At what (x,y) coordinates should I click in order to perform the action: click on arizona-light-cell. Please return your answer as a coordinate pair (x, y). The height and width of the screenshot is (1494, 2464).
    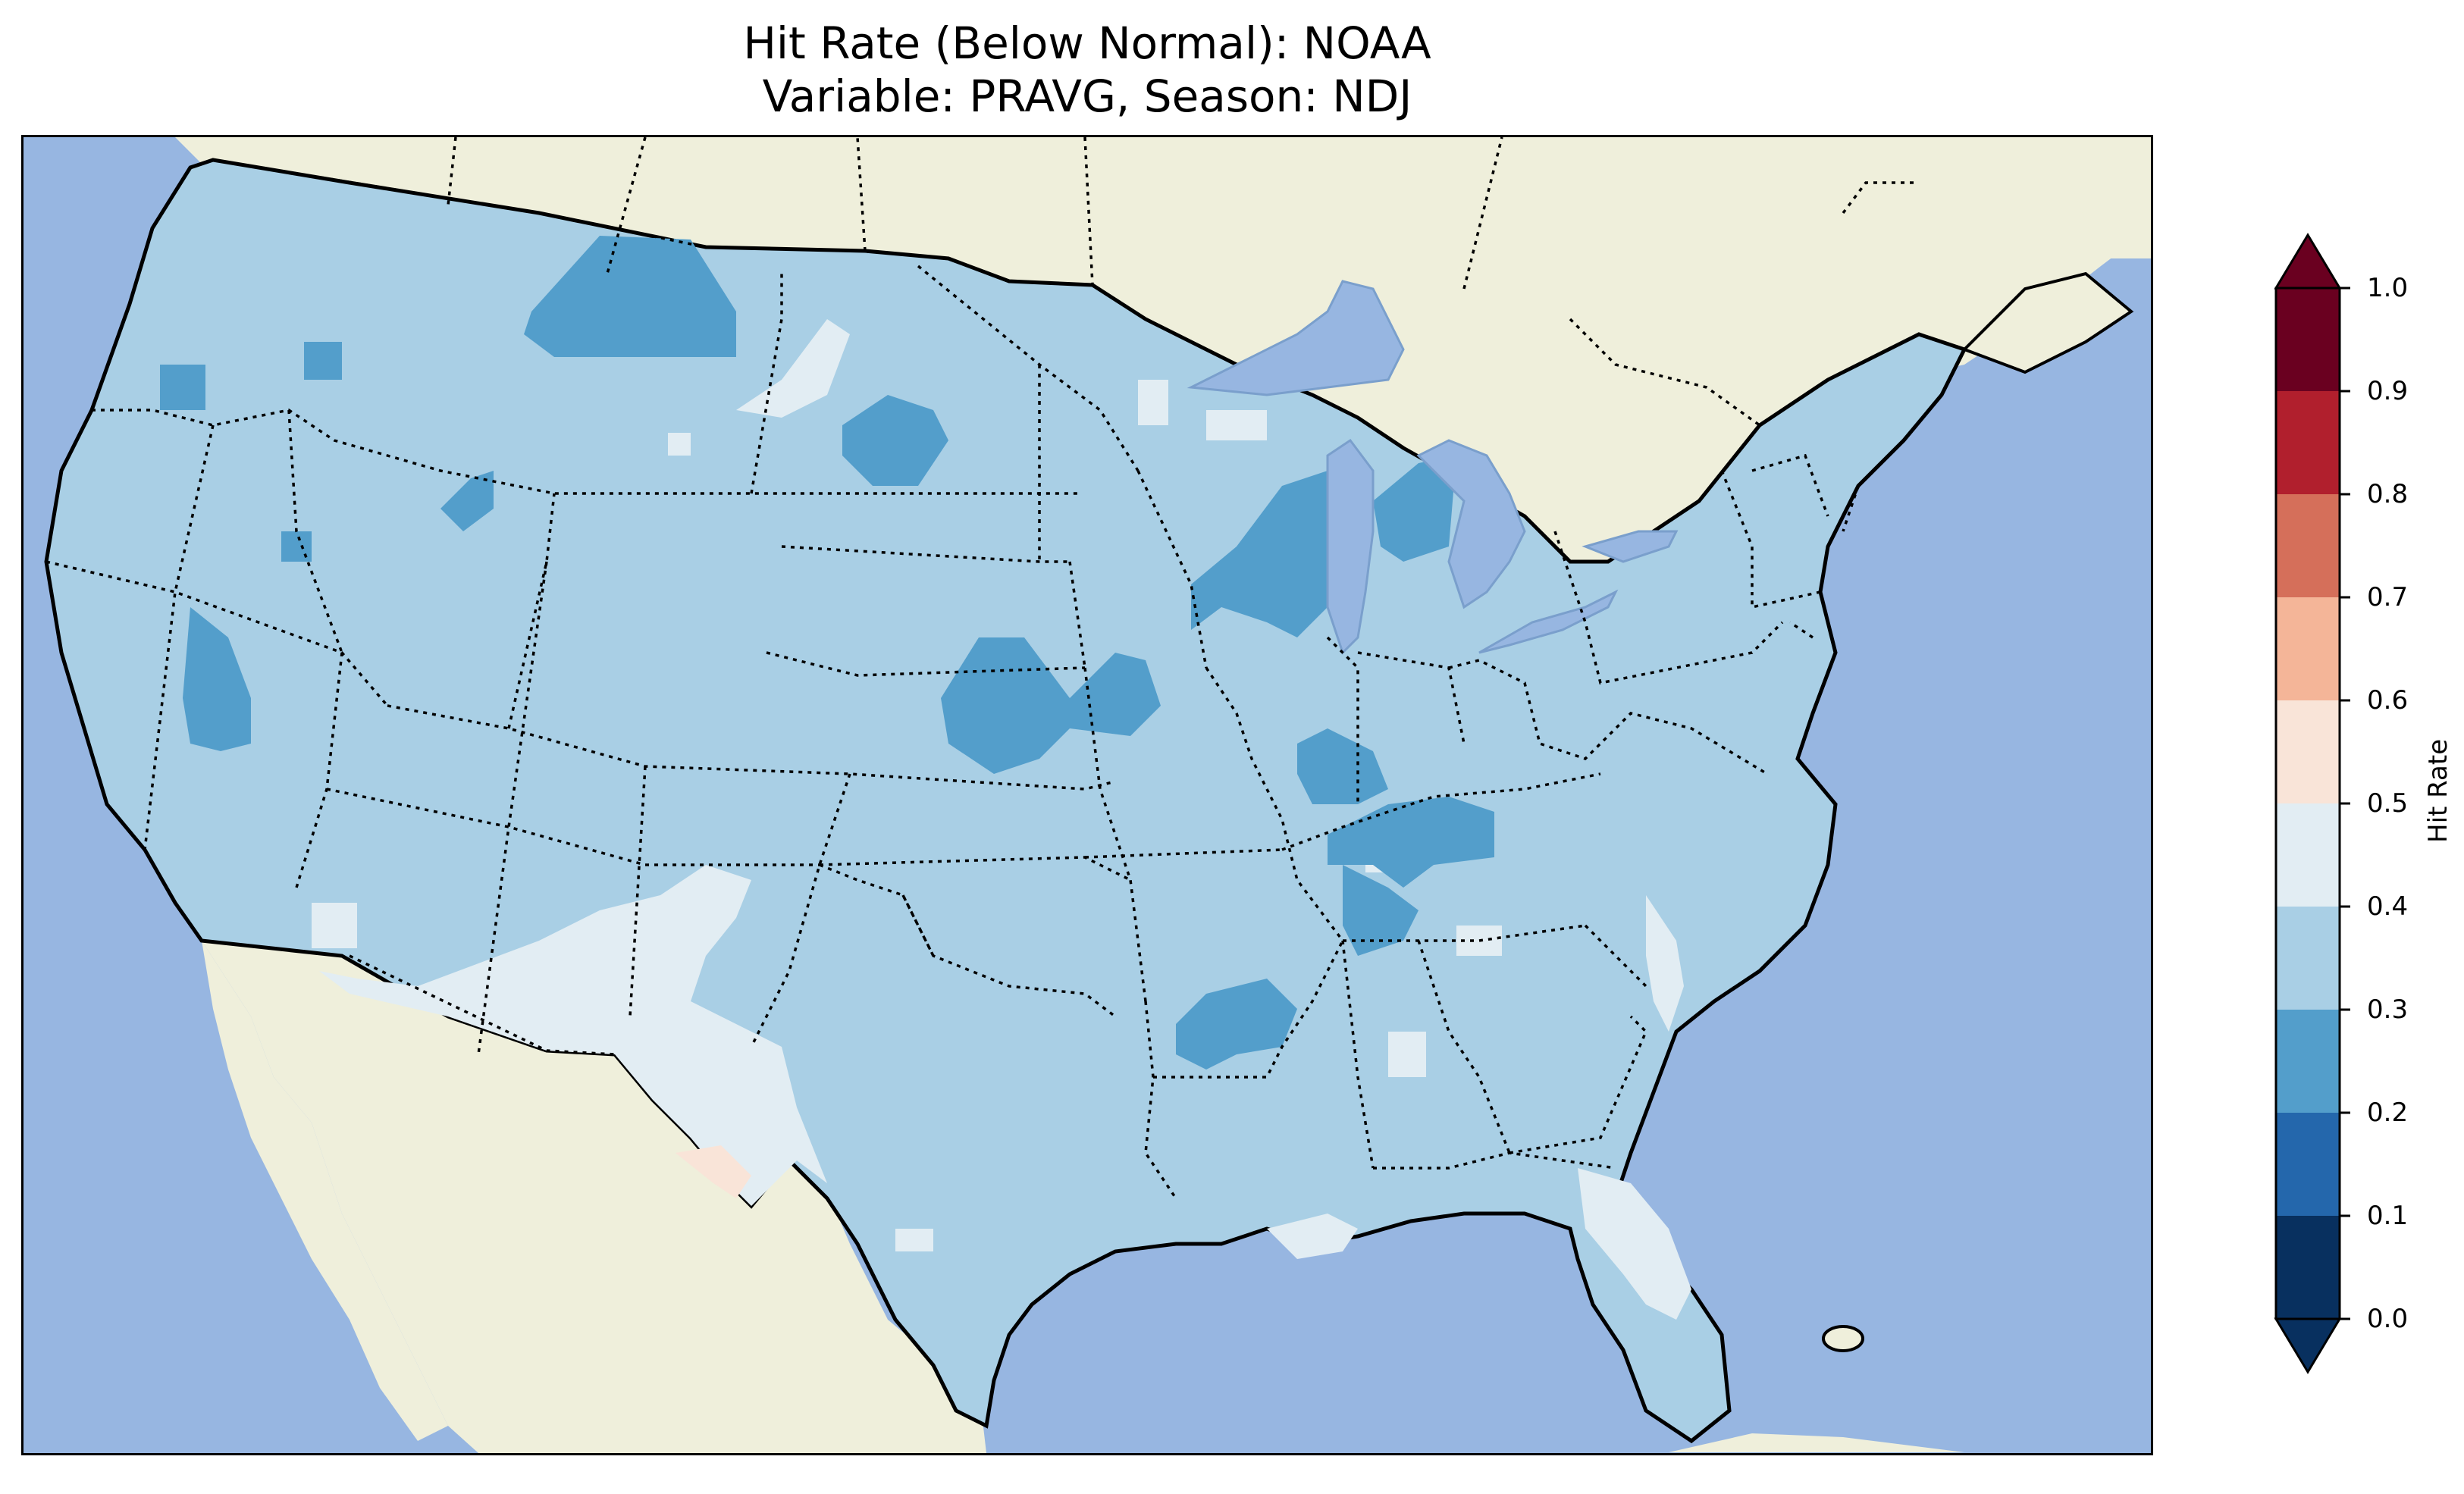
    Looking at the image, I should click on (335, 925).